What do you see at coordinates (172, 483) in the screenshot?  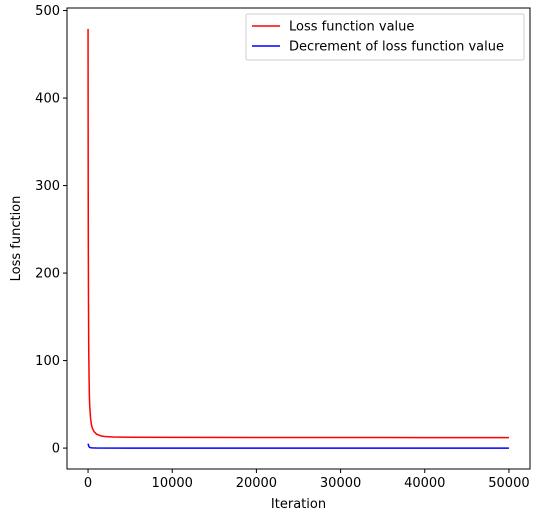 I see `x-tick-label: 10000` at bounding box center [172, 483].